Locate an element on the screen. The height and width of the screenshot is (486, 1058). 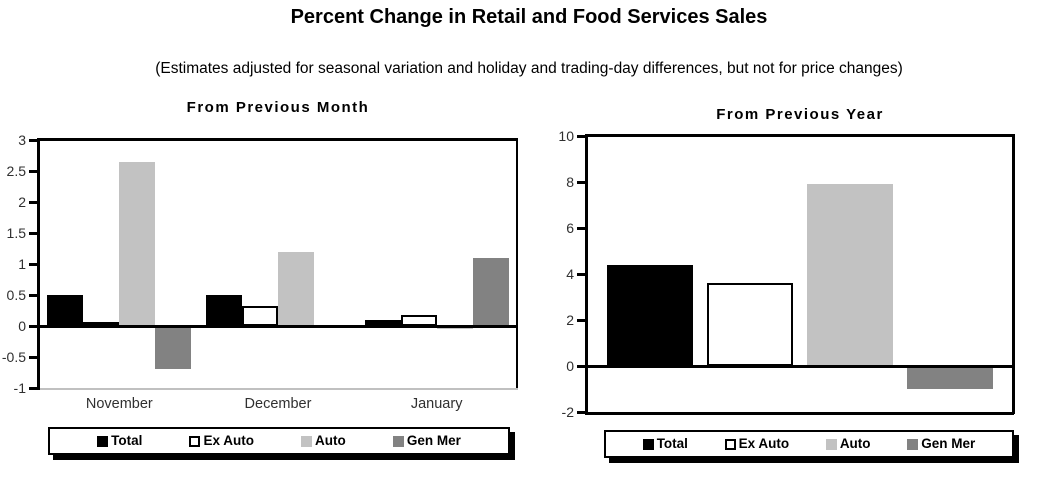
bar-auto-november is located at coordinates (137, 243).